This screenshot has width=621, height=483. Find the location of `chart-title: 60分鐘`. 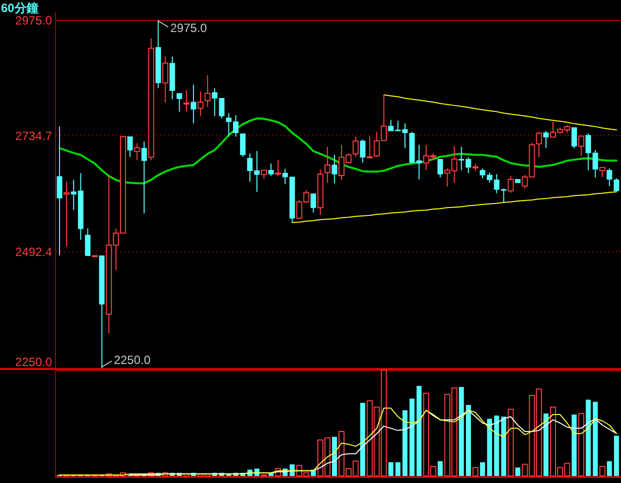

chart-title: 60分鐘 is located at coordinates (19, 8).